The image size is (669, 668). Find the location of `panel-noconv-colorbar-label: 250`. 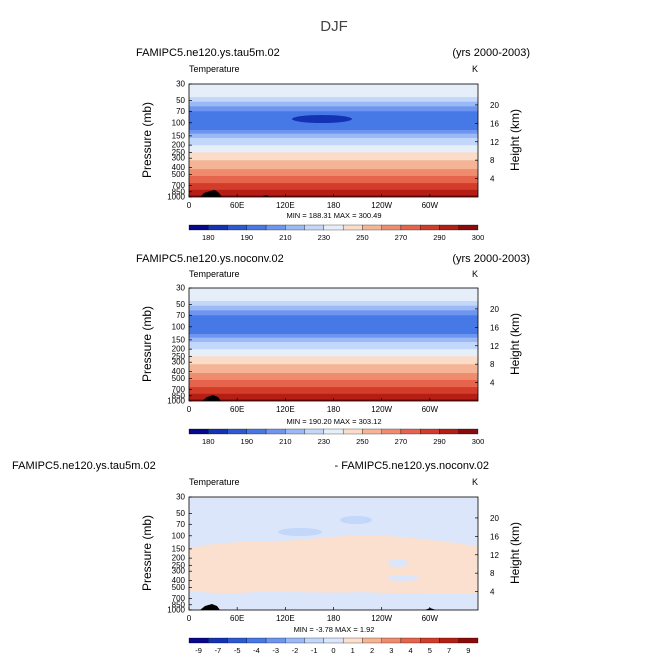

panel-noconv-colorbar-label: 250 is located at coordinates (362, 441).